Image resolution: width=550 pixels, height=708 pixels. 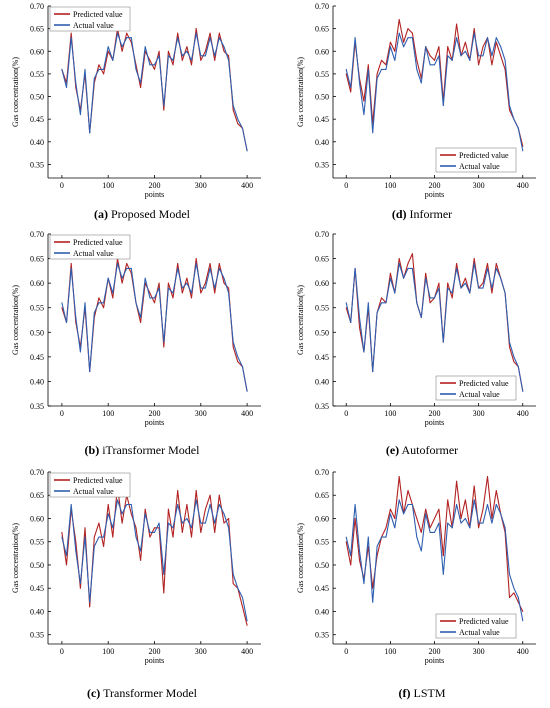 What do you see at coordinates (422, 450) in the screenshot?
I see `caption-e: (e) Autoformer` at bounding box center [422, 450].